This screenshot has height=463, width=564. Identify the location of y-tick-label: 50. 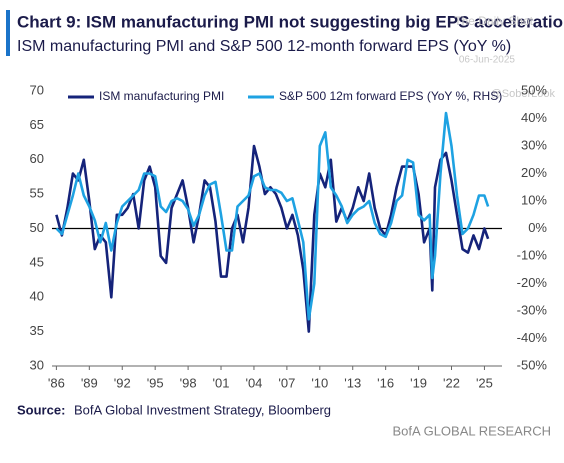
(37, 227).